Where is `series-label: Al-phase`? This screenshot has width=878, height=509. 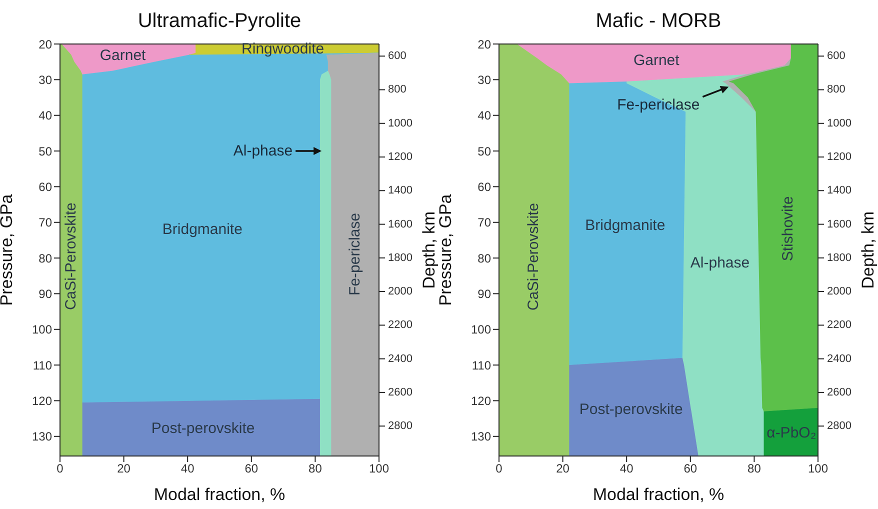 series-label: Al-phase is located at coordinates (720, 263).